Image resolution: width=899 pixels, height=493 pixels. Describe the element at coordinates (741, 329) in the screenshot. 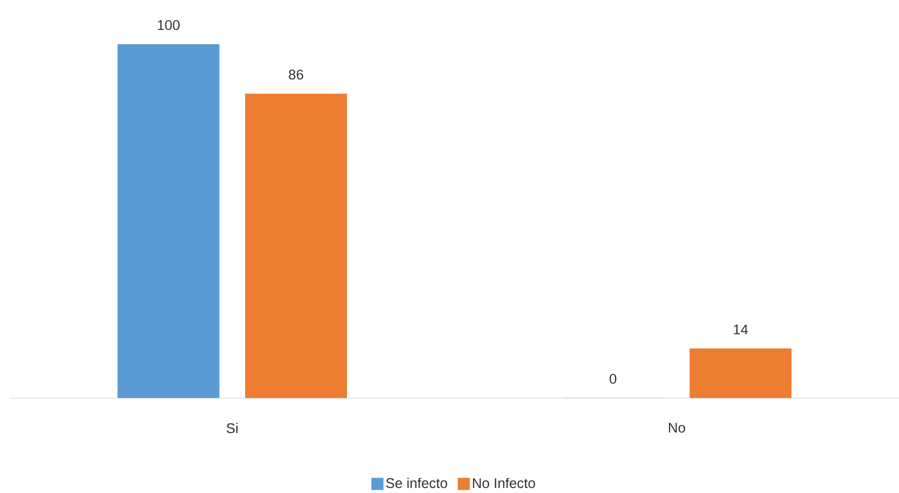

I see `data-label: 14` at that location.